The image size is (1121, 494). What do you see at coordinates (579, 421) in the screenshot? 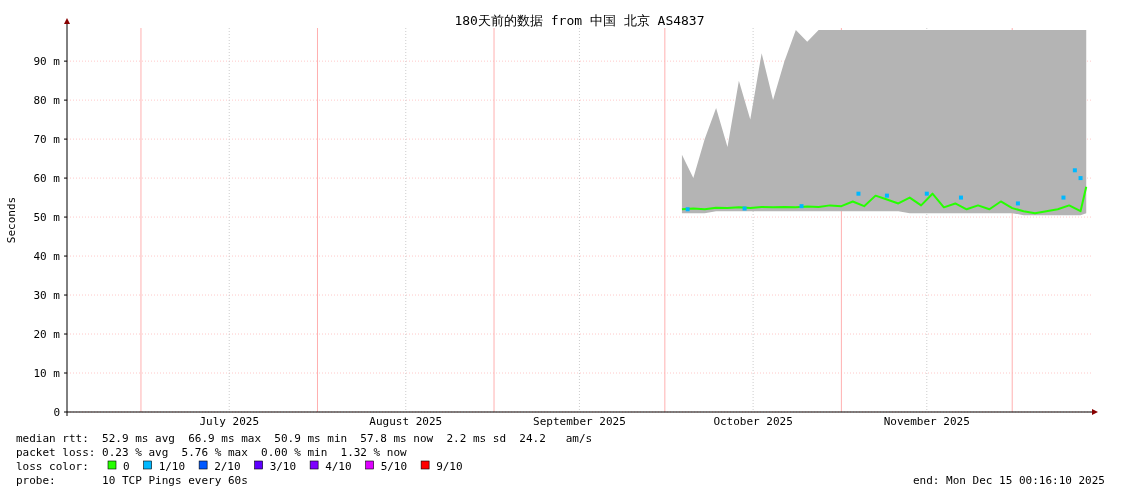
I see `x-tick-label: September 2025` at bounding box center [579, 421].